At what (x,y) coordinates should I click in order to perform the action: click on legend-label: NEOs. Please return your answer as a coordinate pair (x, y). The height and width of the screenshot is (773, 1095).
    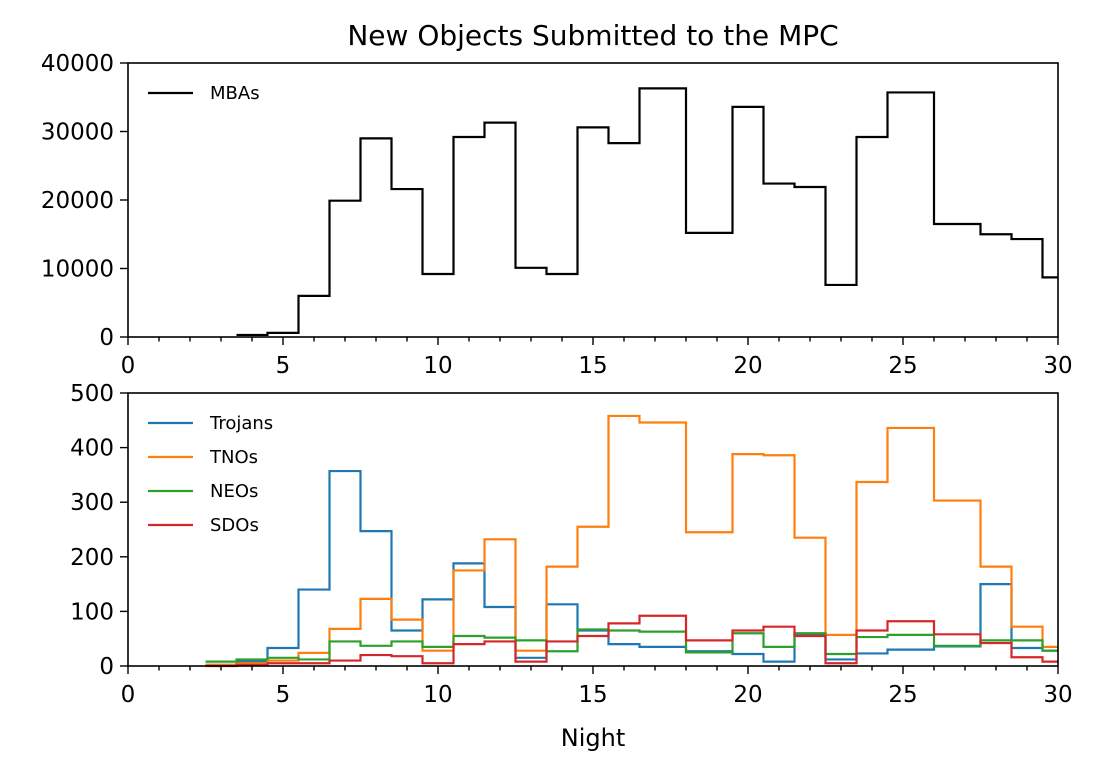
    Looking at the image, I should click on (234, 491).